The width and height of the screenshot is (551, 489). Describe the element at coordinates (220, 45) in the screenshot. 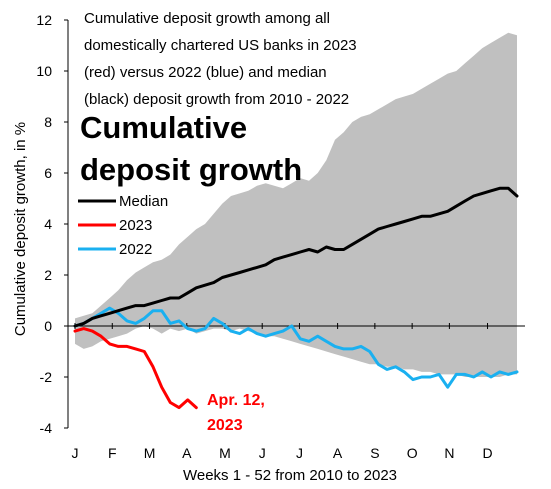

I see `note-line-2: domestically chartered US banks in 2023` at that location.